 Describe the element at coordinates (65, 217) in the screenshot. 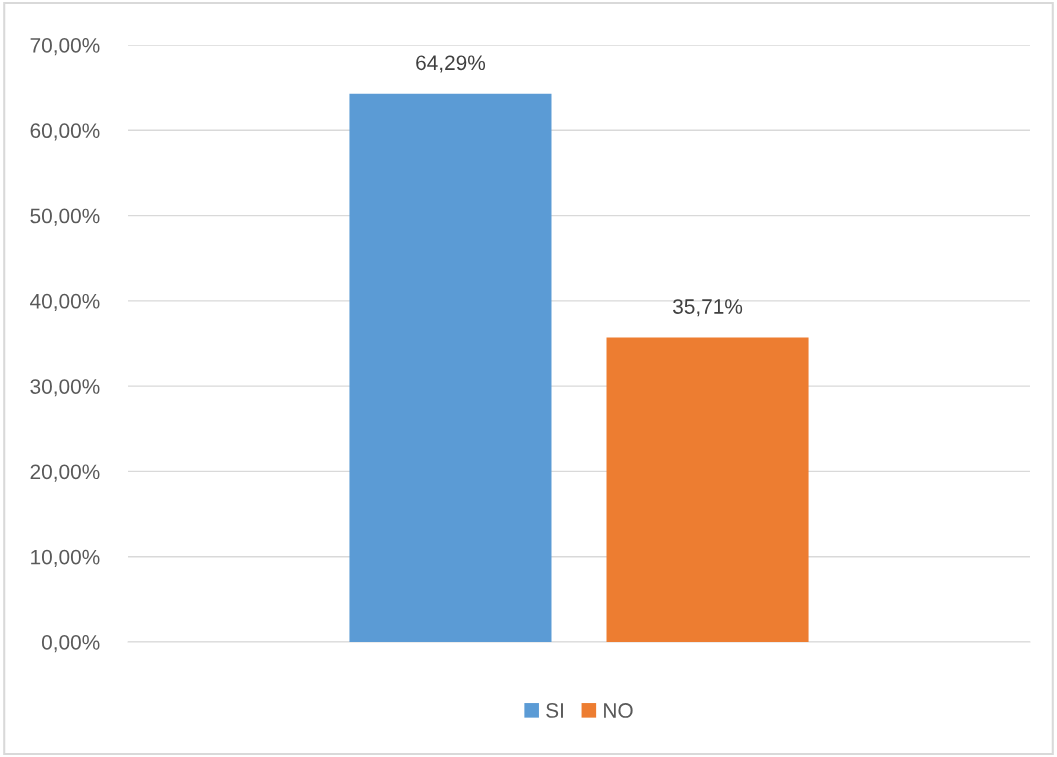

I see `y-tick-label: 50,00%` at that location.